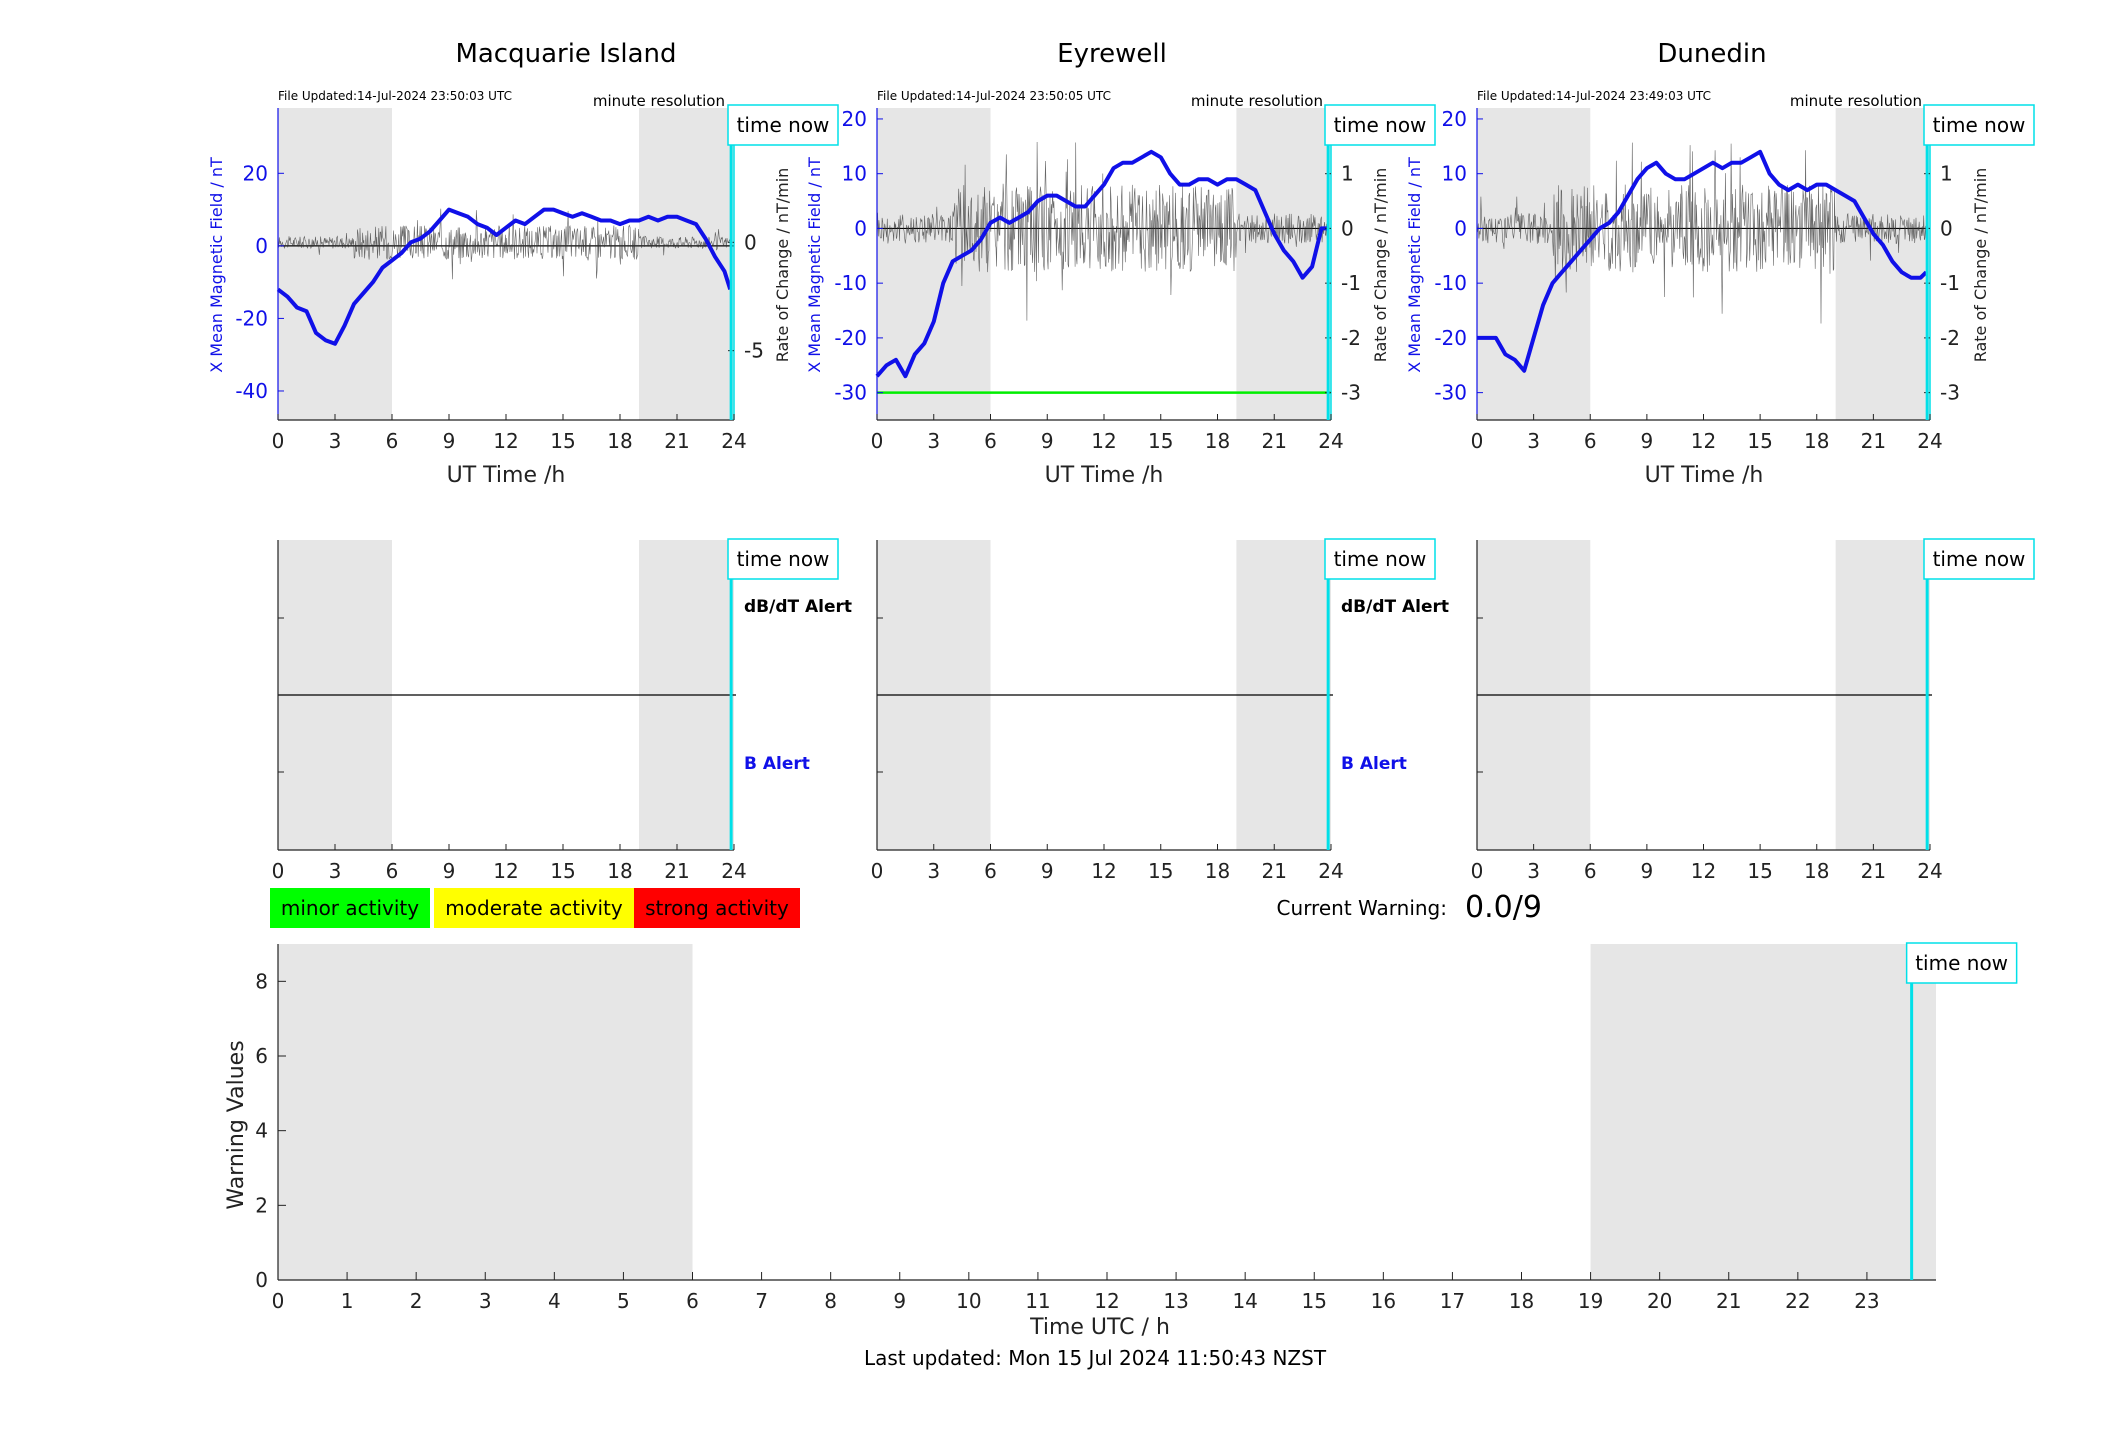  Describe the element at coordinates (1244, 1301) in the screenshot. I see `x-tick-label: 14` at that location.